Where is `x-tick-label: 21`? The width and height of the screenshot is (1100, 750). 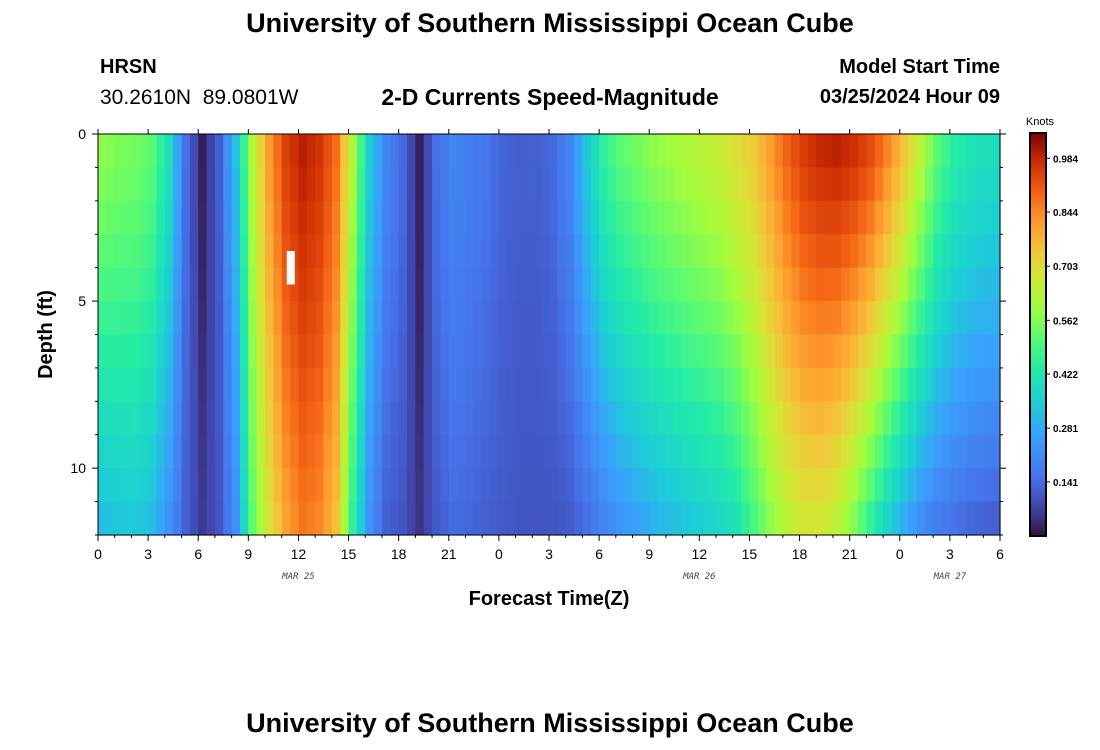 x-tick-label: 21 is located at coordinates (449, 554).